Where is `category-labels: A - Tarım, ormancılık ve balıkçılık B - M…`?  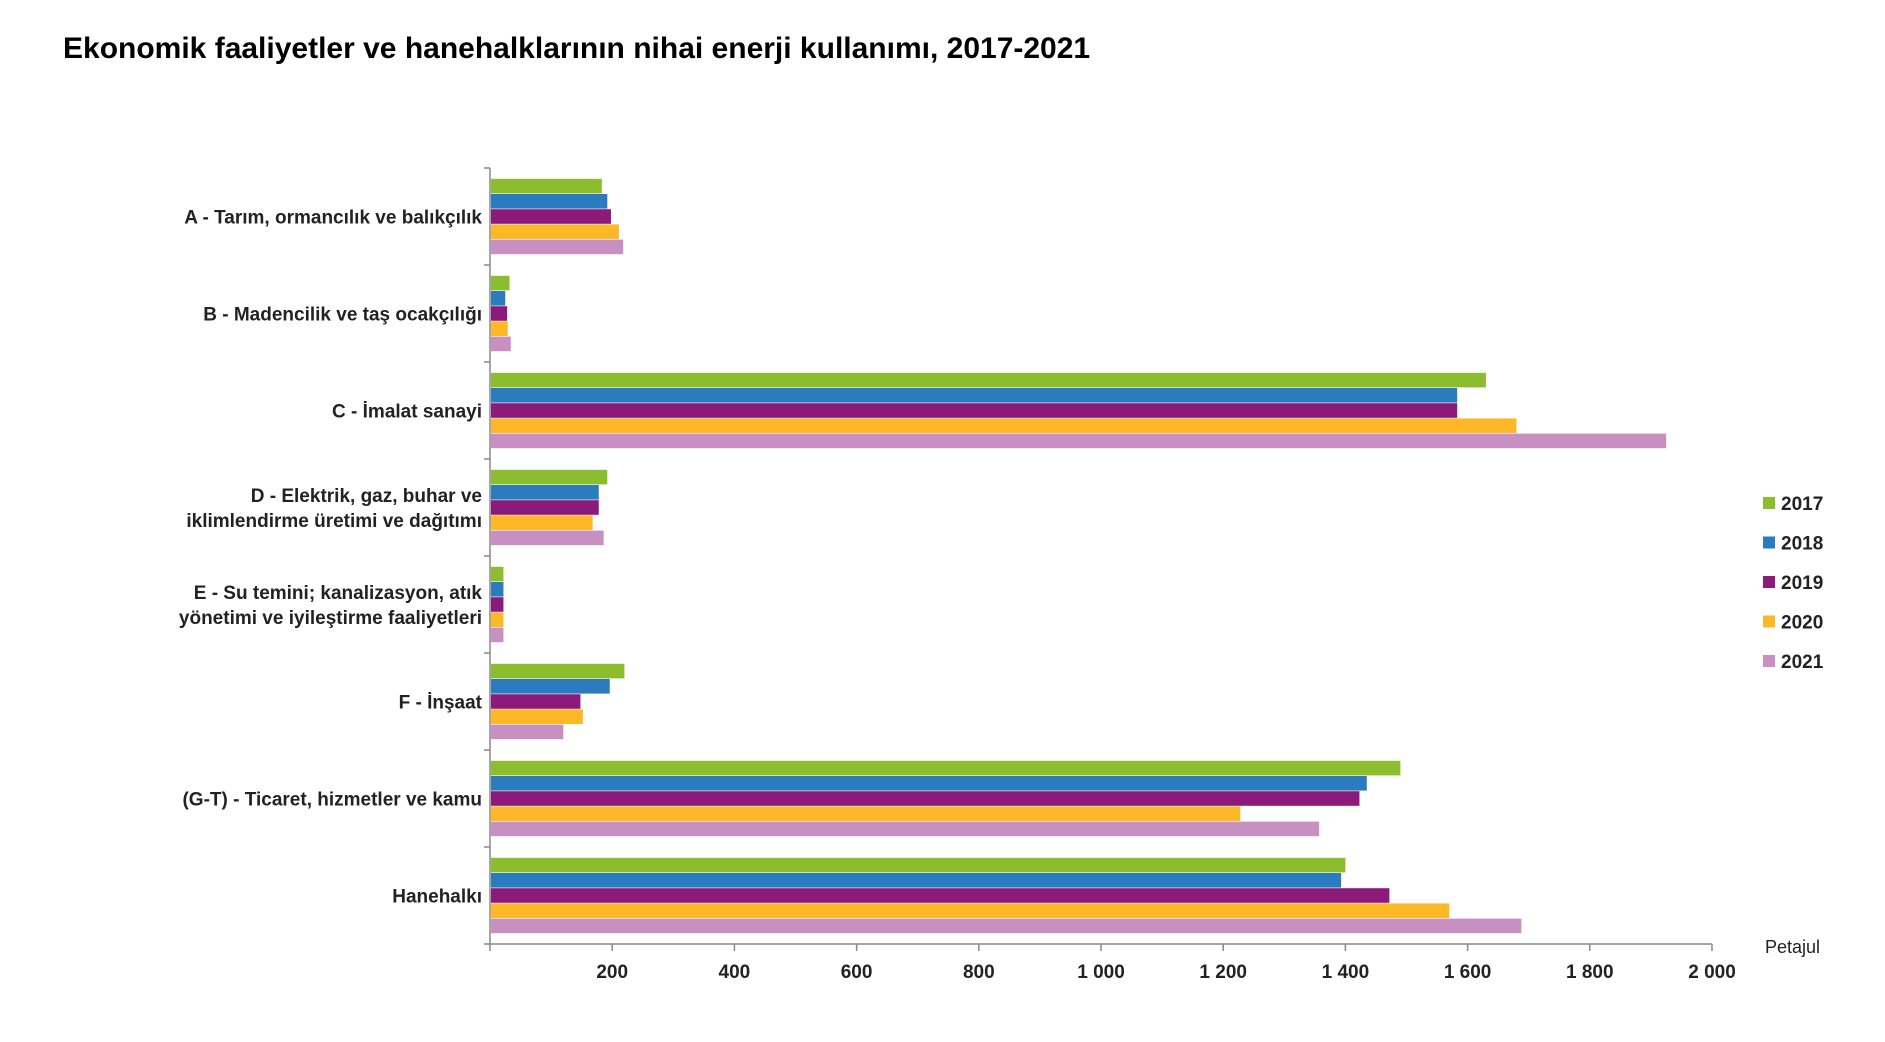
category-labels: A - Tarım, ormancılık ve balıkçılık B - M… is located at coordinates (331, 558).